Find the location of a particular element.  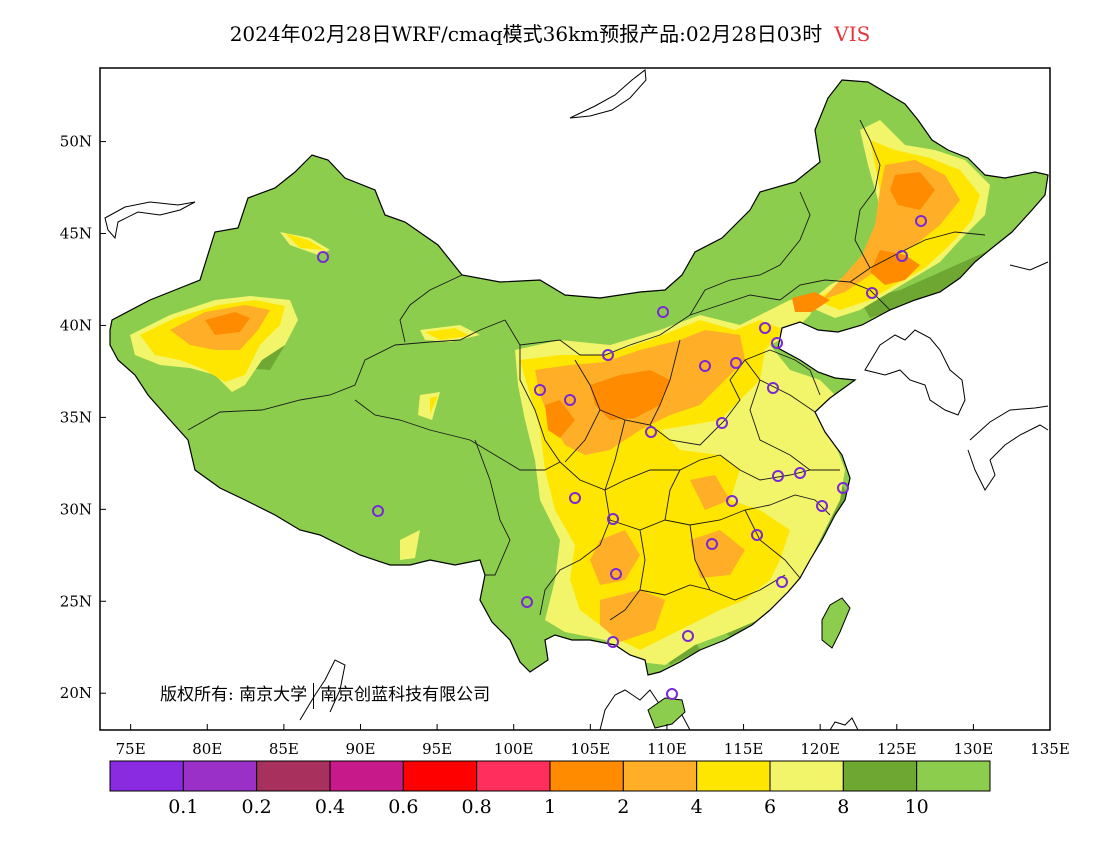

colorbar-label: 0.4 is located at coordinates (330, 807).